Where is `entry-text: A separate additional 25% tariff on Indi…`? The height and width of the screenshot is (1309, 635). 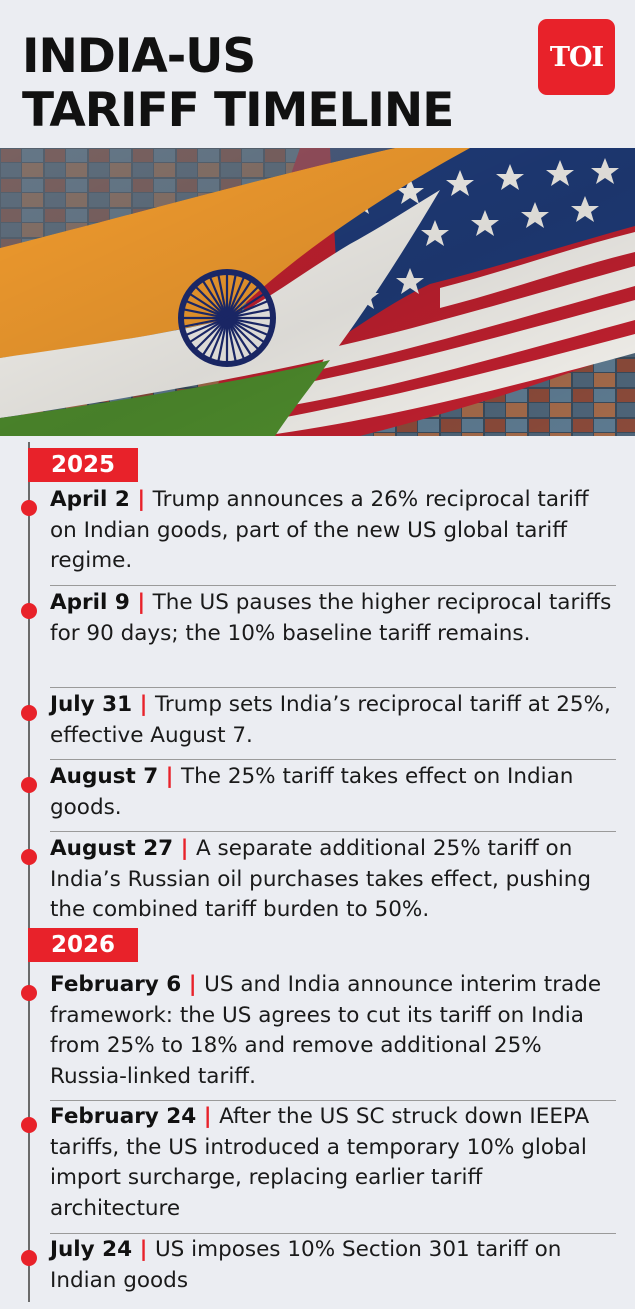
entry-text: A separate additional 25% tariff on Indi… is located at coordinates (320, 879).